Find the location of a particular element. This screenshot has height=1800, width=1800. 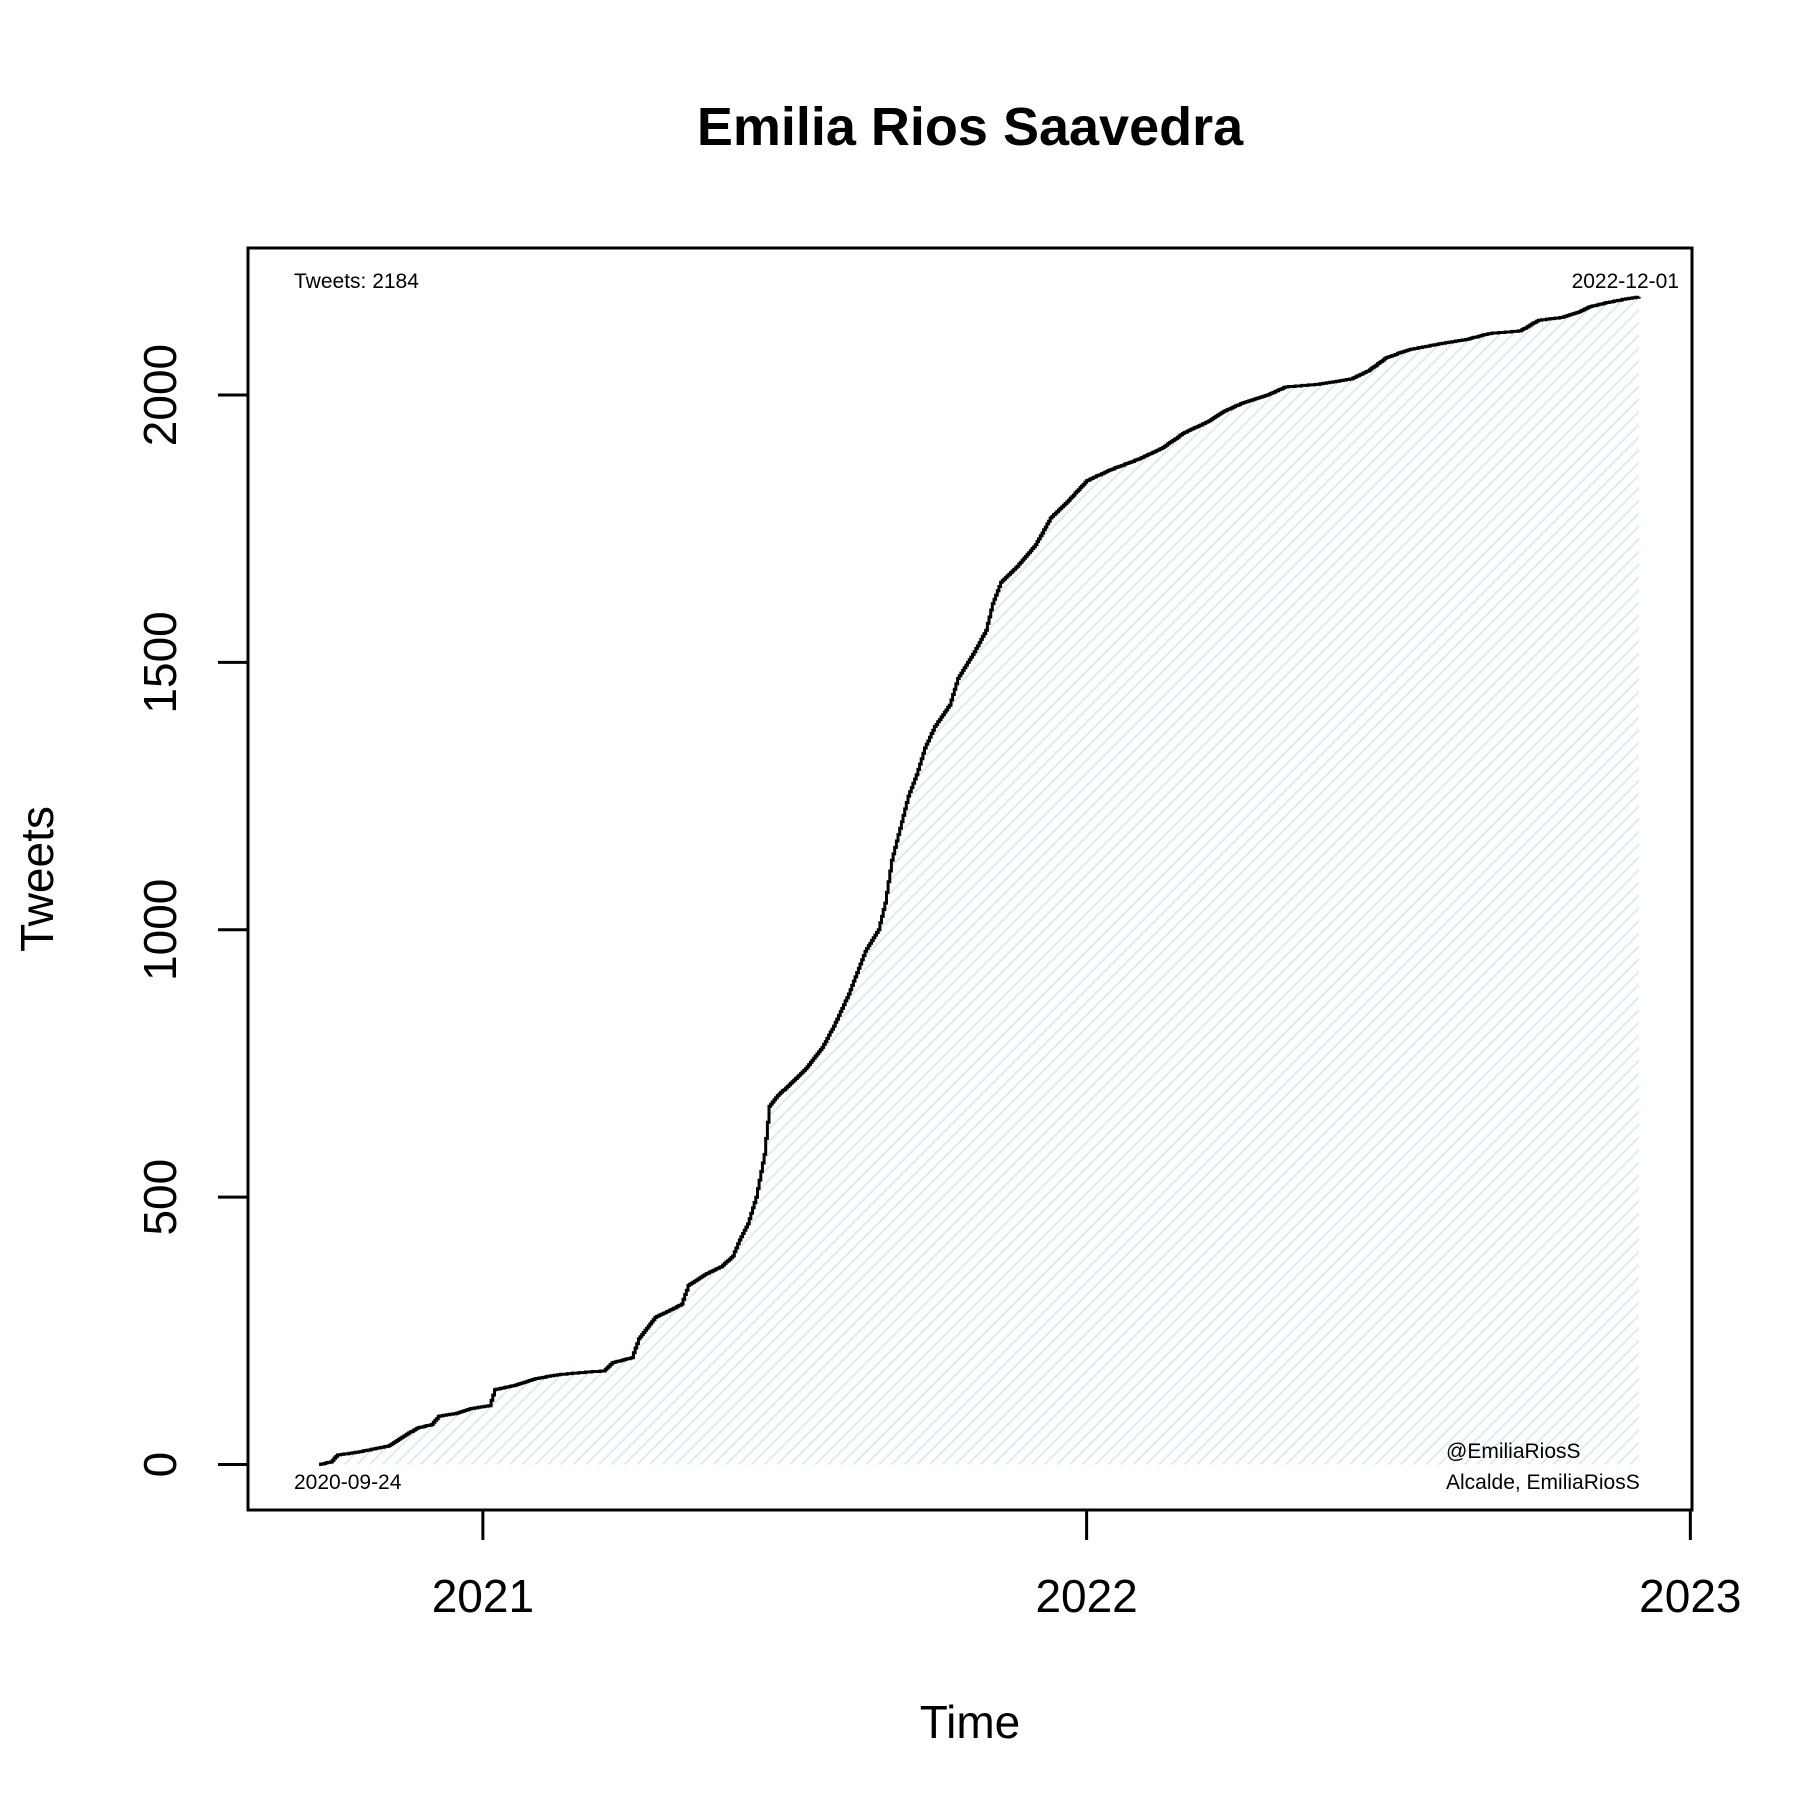

y-axis-title: Tweets is located at coordinates (37, 879).